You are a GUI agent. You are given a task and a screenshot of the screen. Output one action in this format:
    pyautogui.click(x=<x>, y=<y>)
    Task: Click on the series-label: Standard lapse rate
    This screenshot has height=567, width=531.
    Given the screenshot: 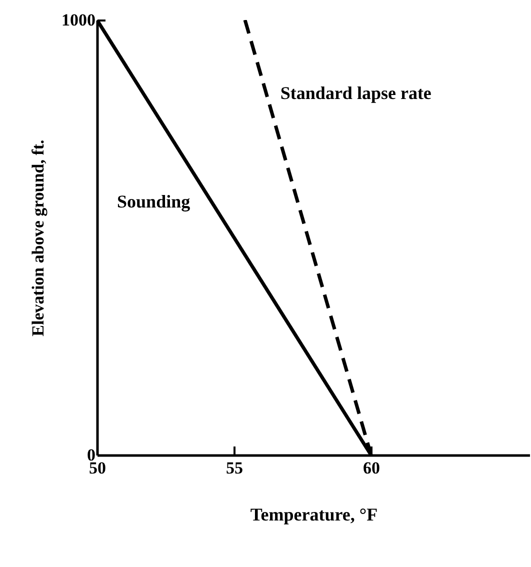 What is the action you would take?
    pyautogui.click(x=356, y=92)
    